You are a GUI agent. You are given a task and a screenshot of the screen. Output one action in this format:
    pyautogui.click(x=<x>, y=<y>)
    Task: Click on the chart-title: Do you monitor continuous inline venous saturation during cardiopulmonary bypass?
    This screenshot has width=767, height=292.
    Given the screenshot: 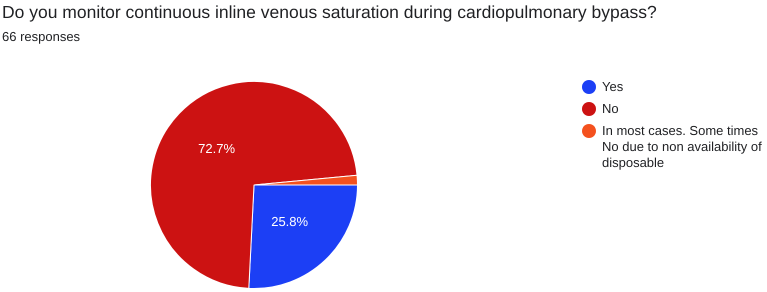 What is the action you would take?
    pyautogui.click(x=329, y=12)
    